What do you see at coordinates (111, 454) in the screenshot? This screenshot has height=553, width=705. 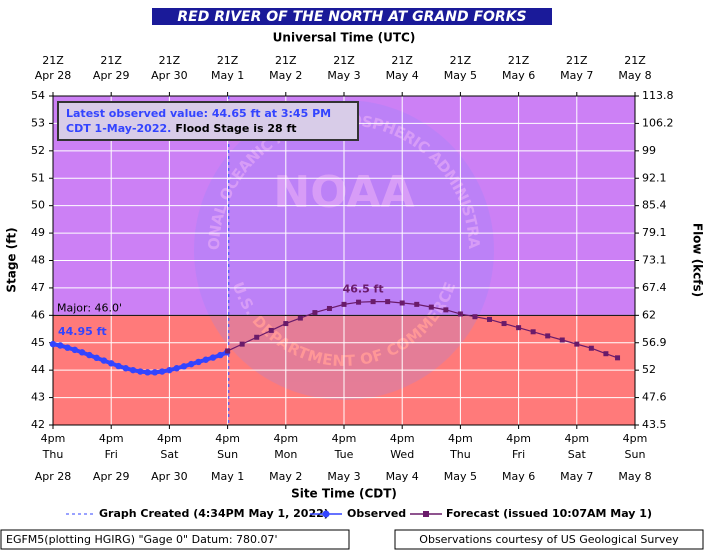 I see `x-tick-day: Fri` at bounding box center [111, 454].